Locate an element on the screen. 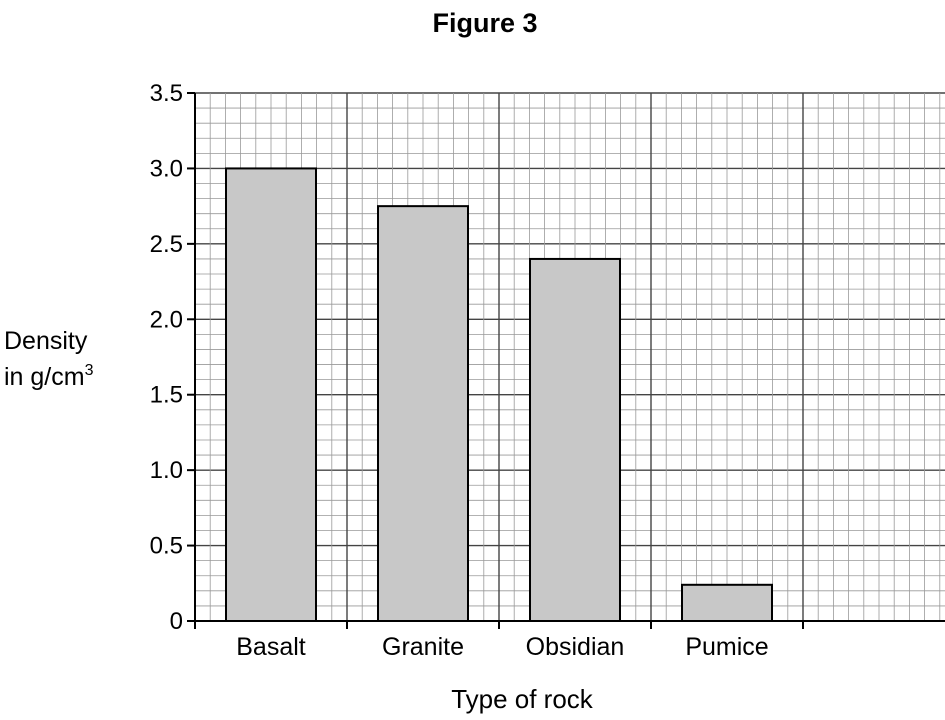 The height and width of the screenshot is (720, 945). y-tick-label: 3.0 is located at coordinates (166, 168).